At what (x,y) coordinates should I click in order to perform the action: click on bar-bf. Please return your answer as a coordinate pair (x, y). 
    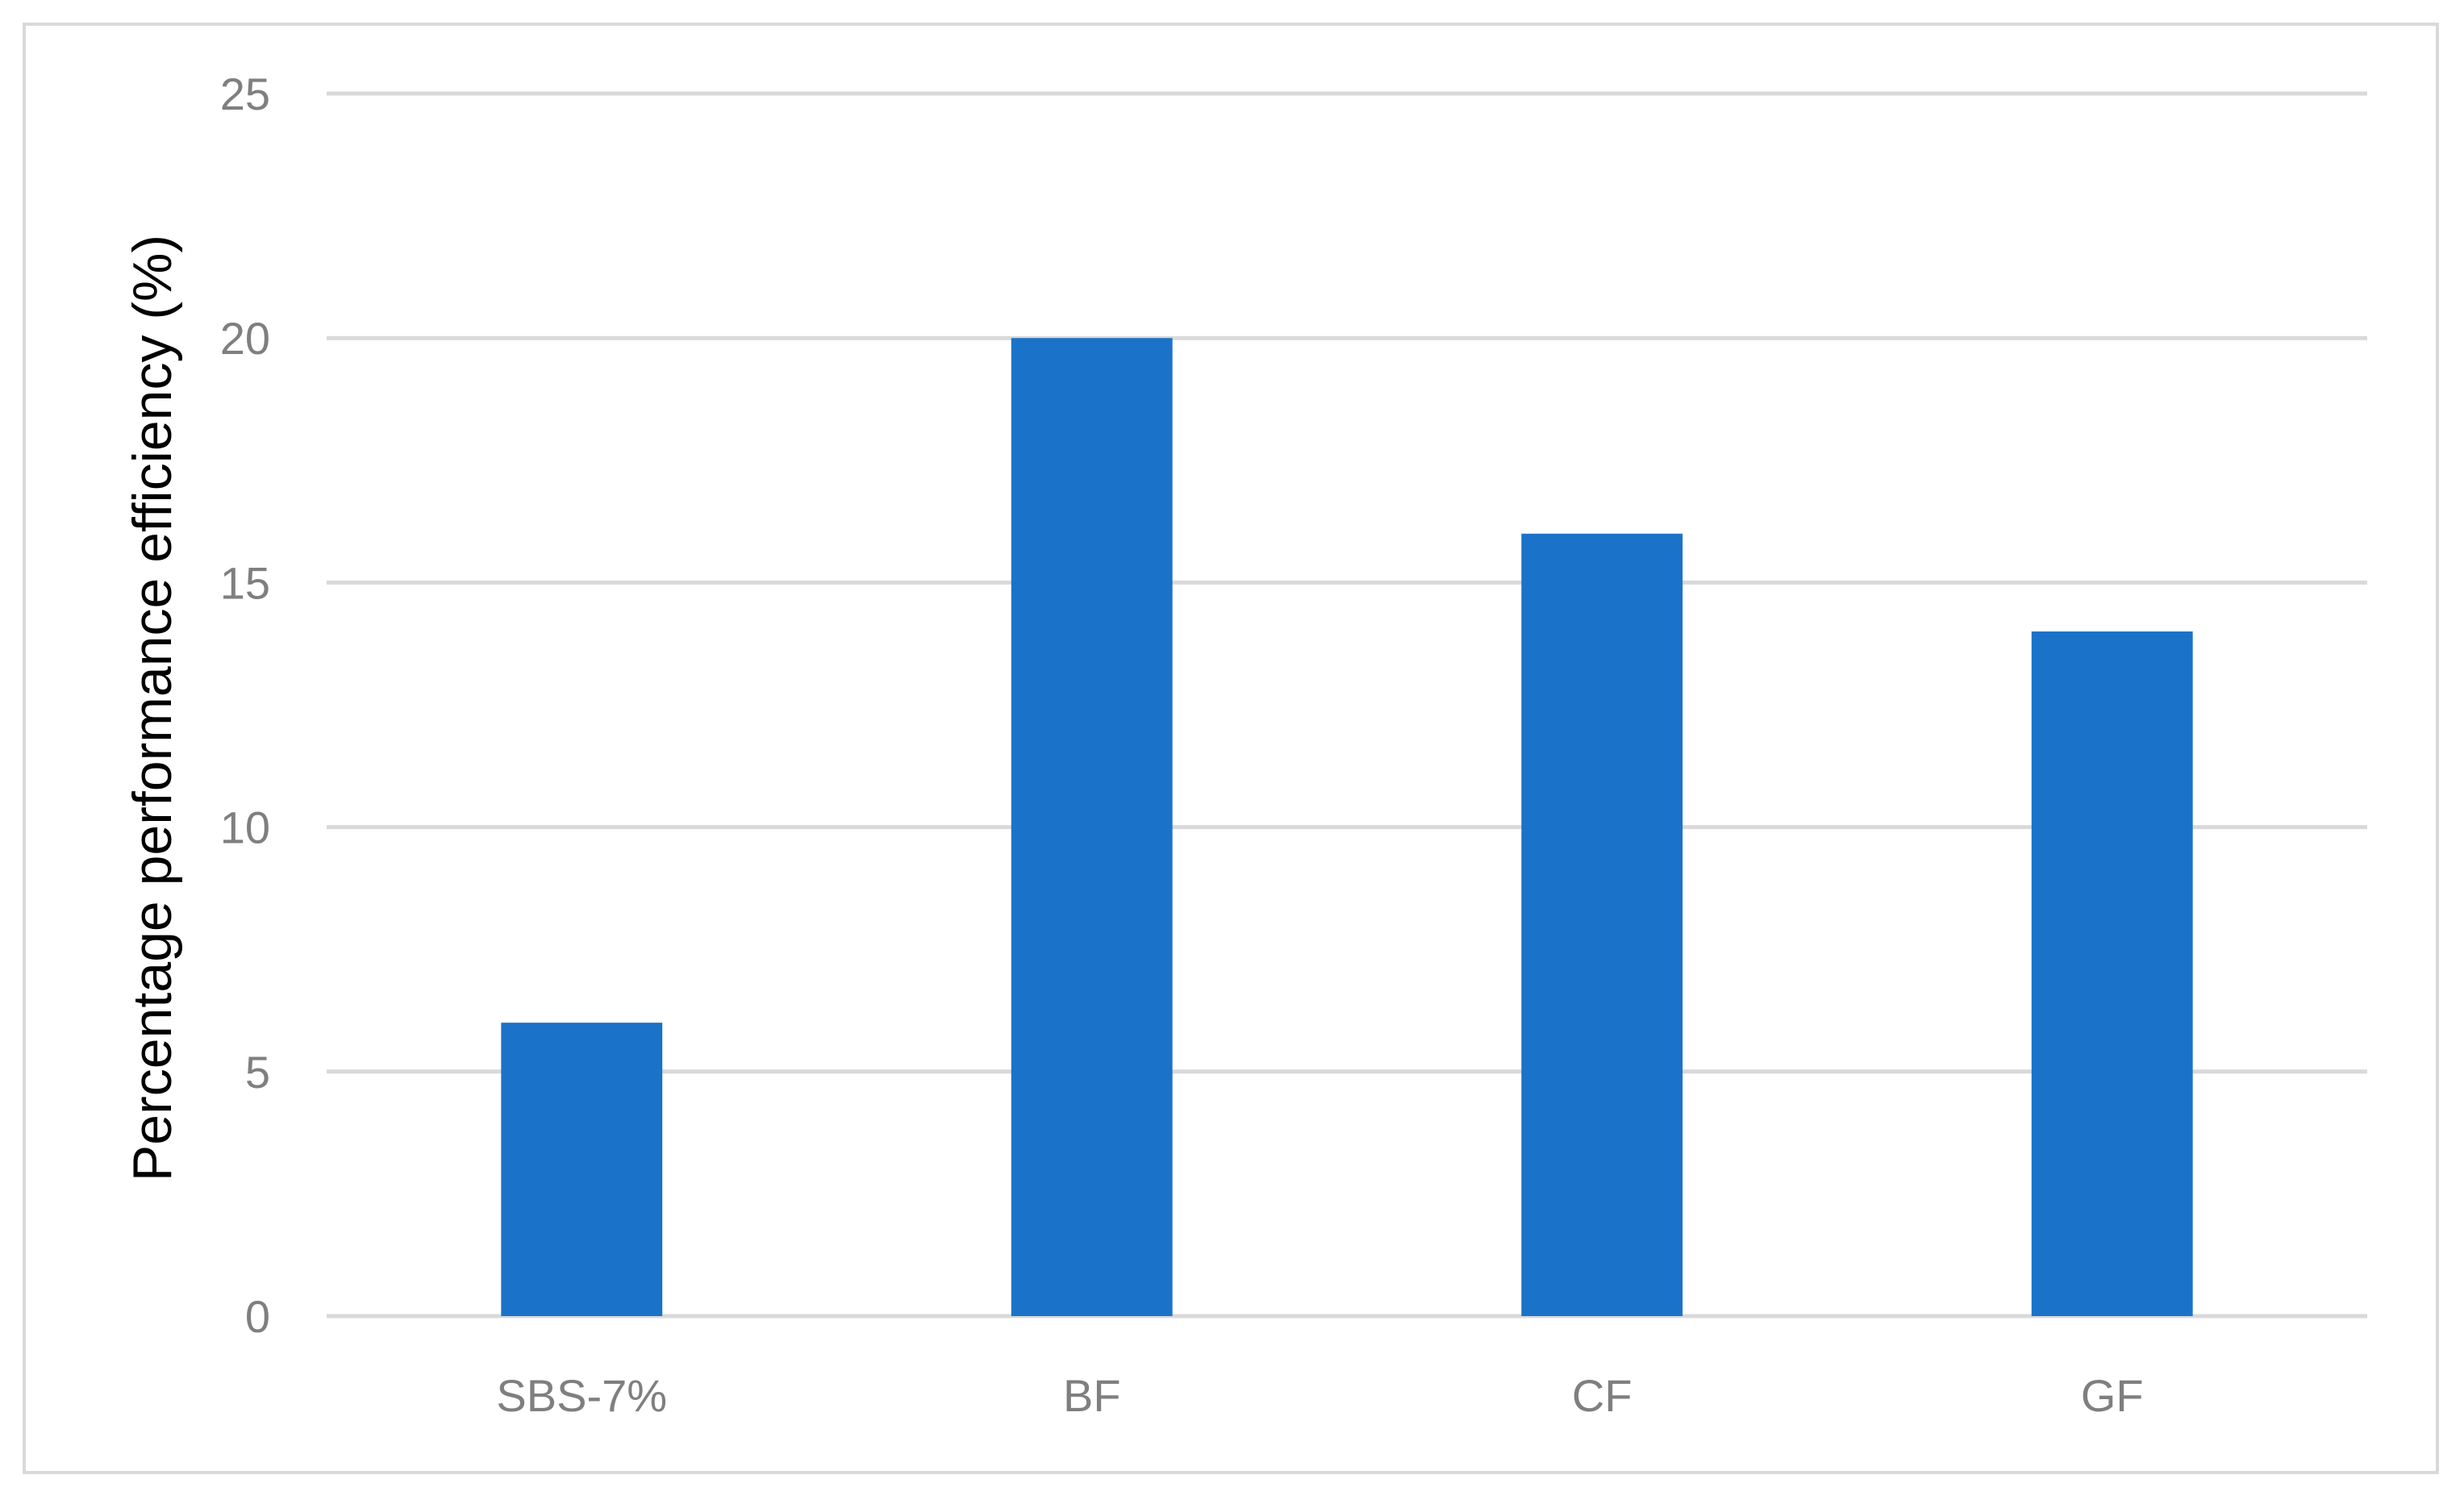
    Looking at the image, I should click on (1092, 827).